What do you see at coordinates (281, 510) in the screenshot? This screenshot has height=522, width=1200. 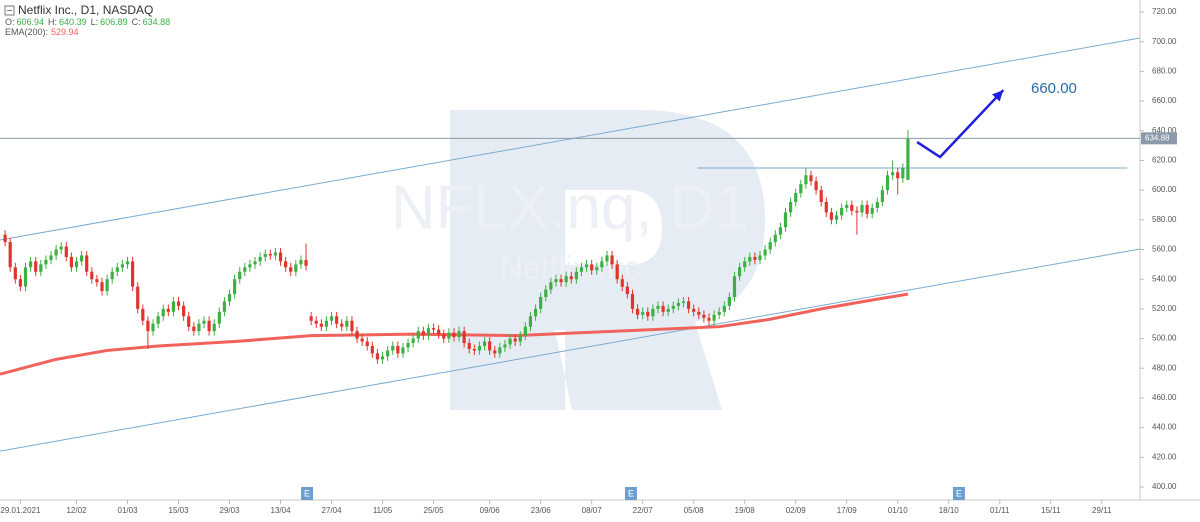 I see `x-tick-label: 13/04` at bounding box center [281, 510].